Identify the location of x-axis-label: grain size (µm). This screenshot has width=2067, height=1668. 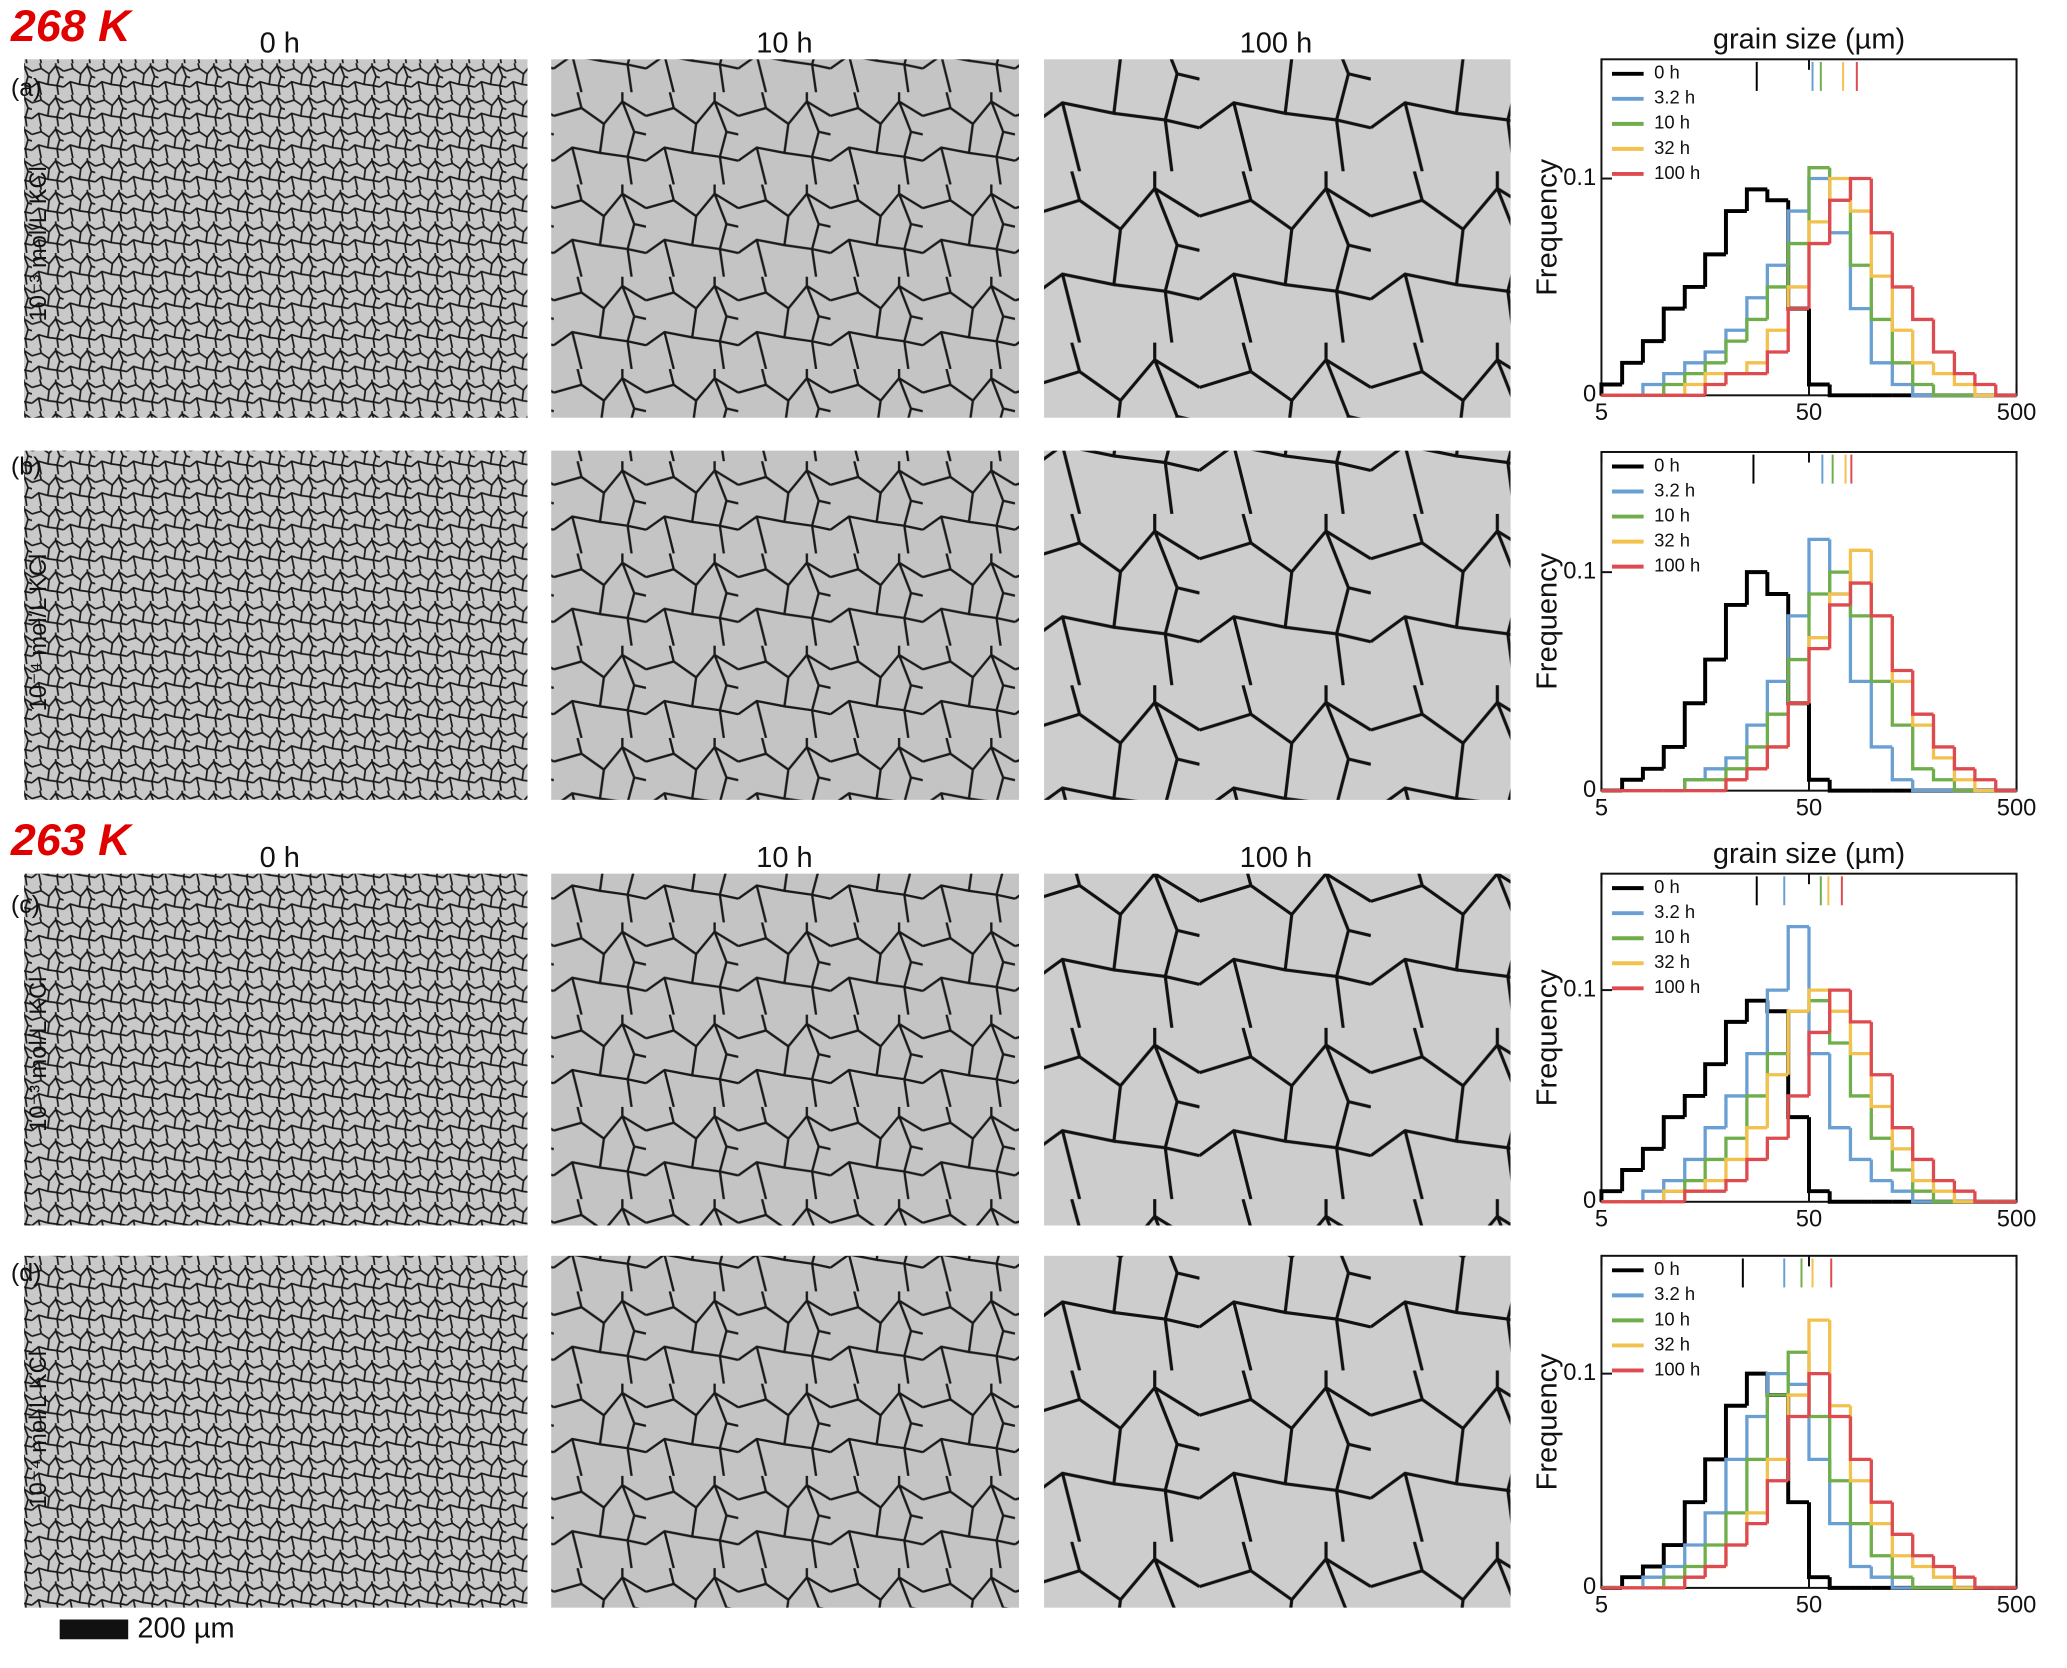
(1809, 40).